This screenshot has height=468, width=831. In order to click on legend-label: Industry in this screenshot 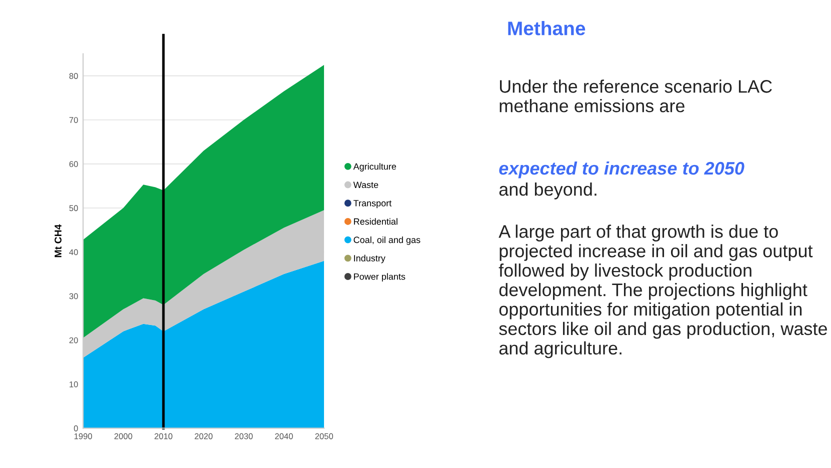, I will do `click(370, 259)`.